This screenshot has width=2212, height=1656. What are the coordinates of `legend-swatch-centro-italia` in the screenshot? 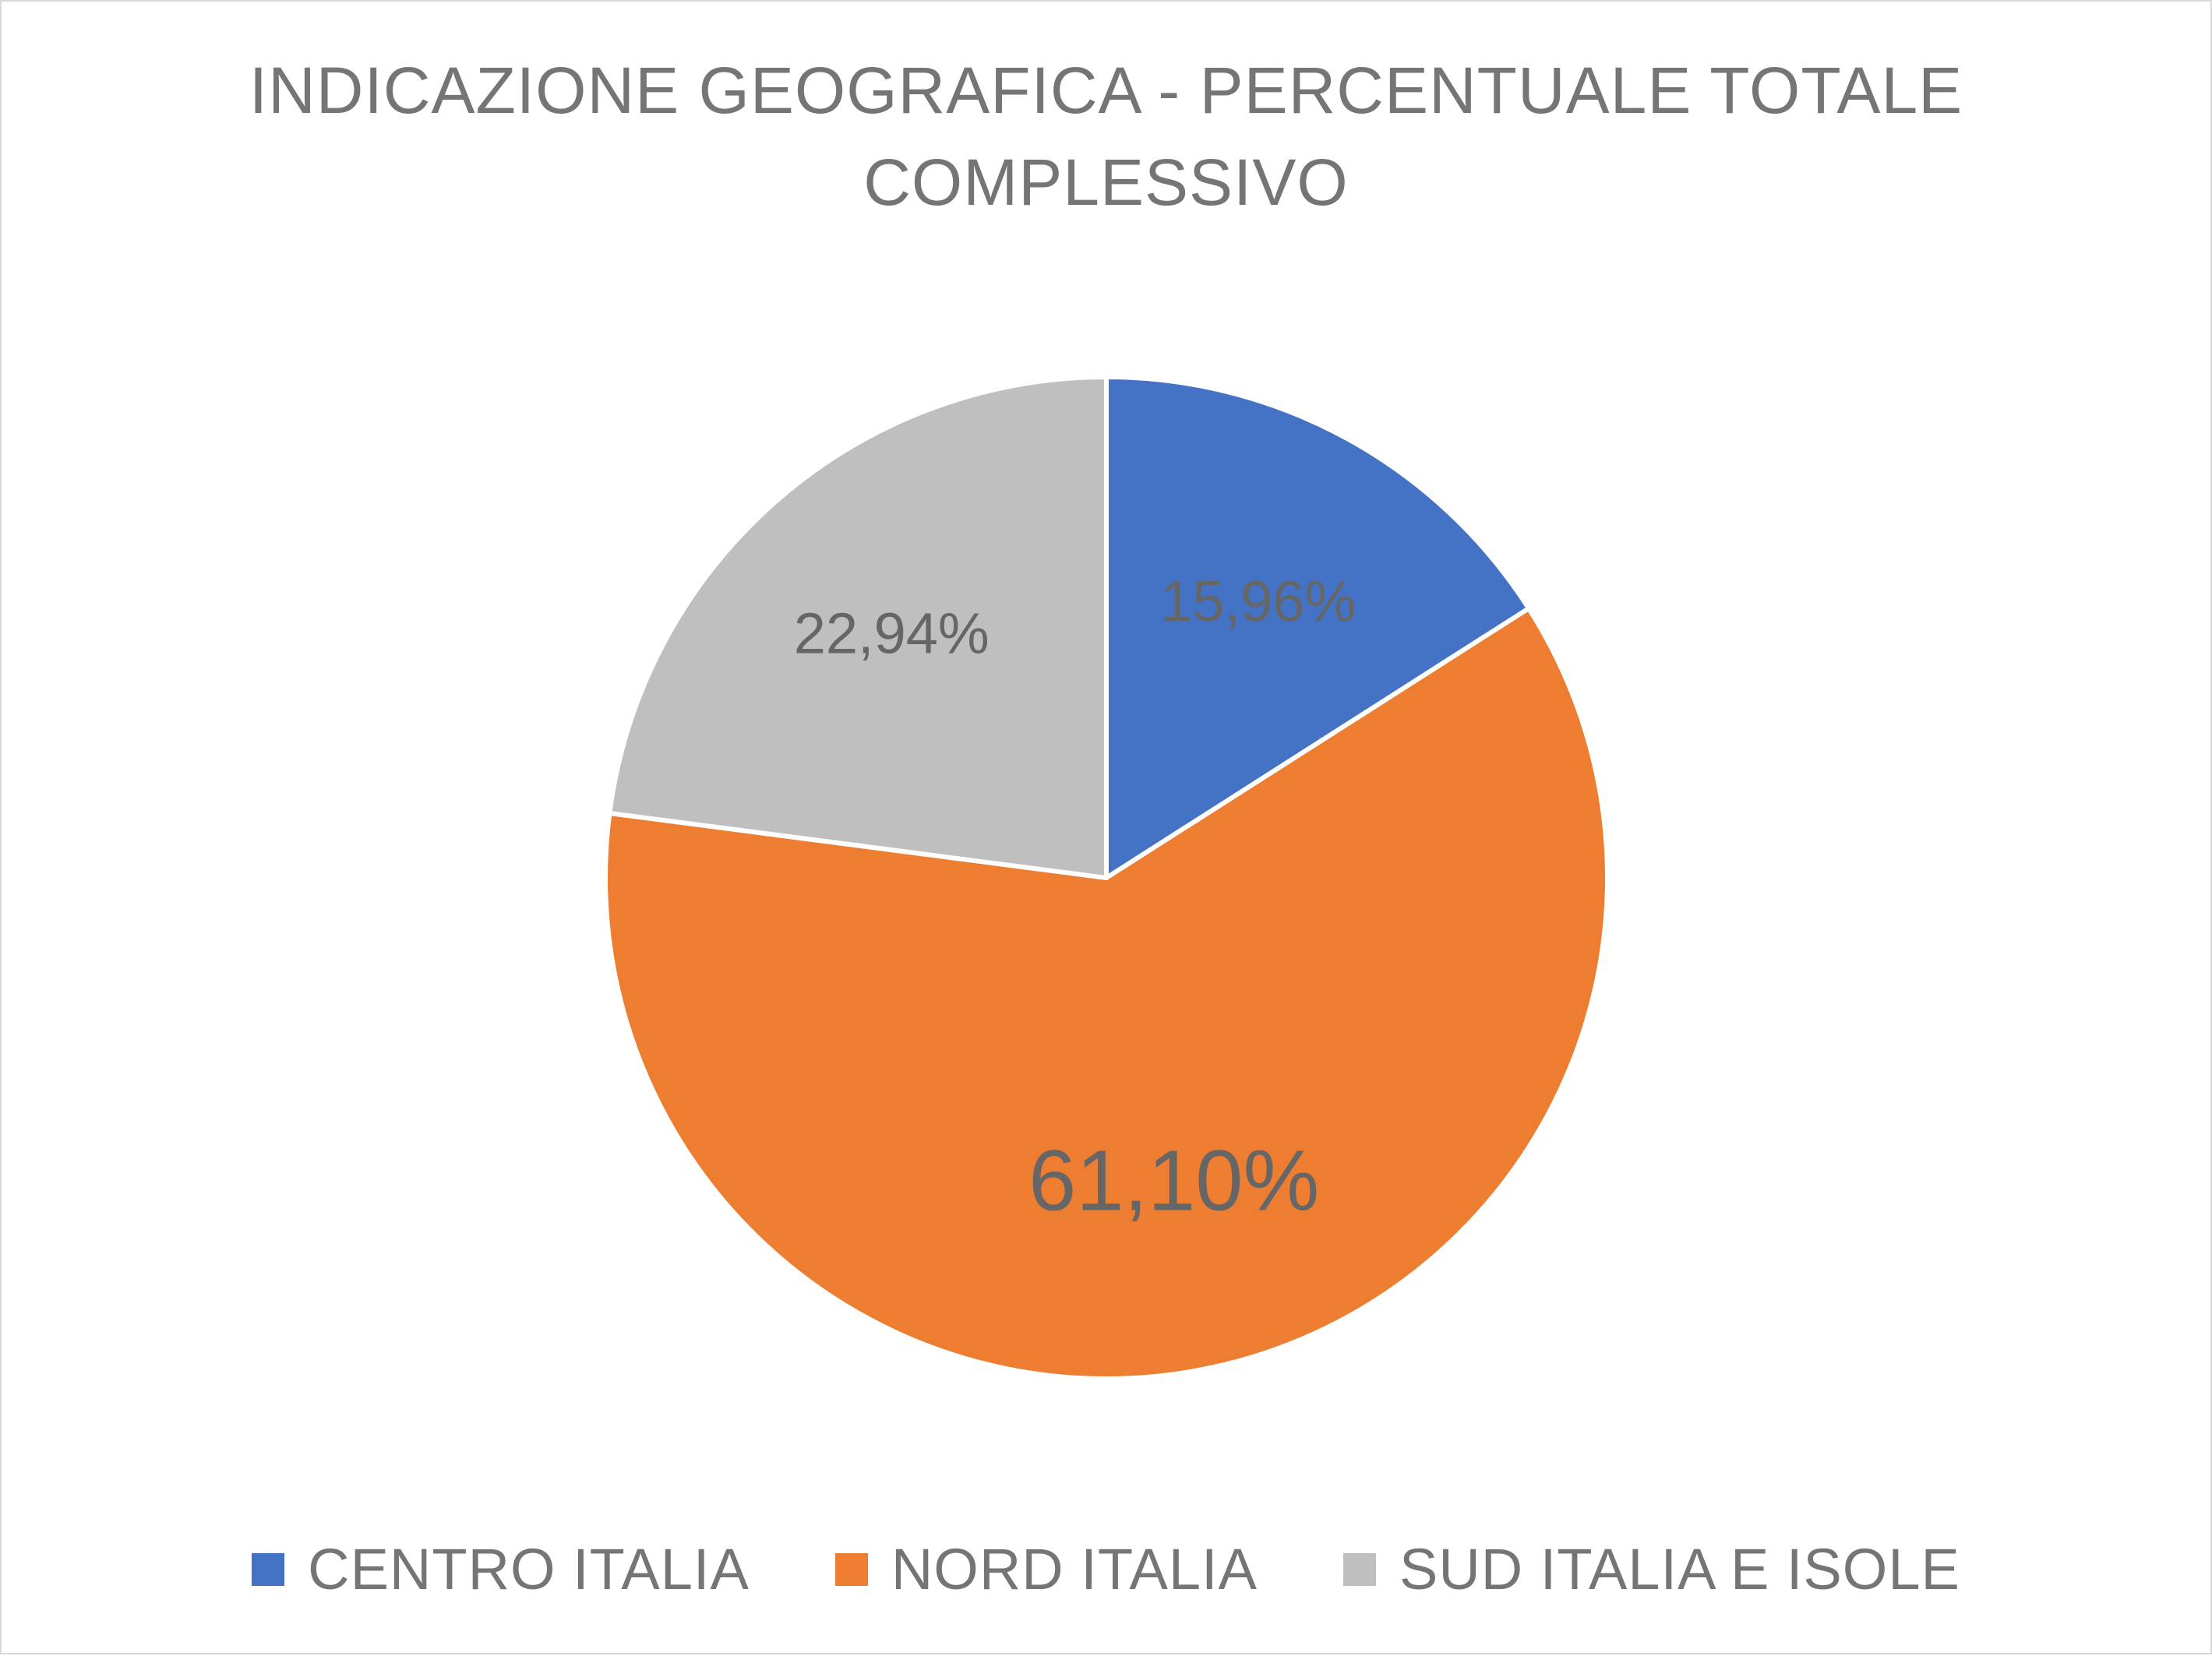 It's located at (268, 1569).